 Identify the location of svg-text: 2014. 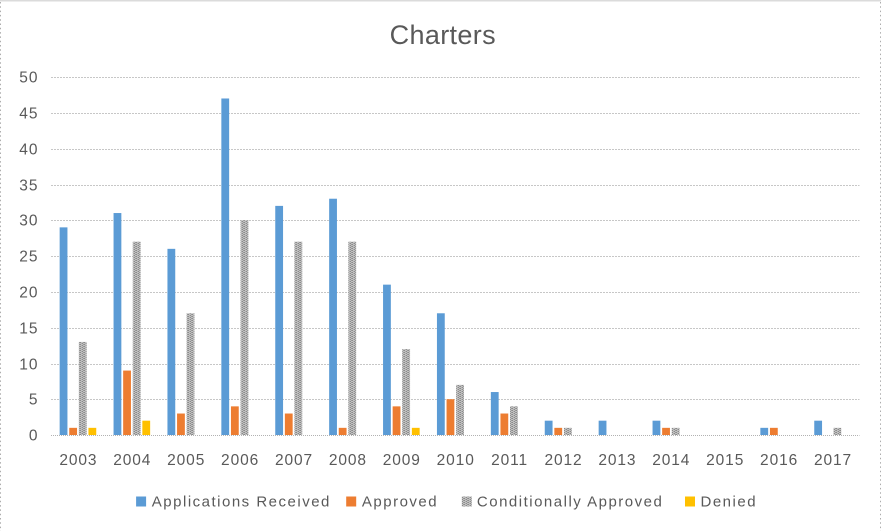
(671, 460).